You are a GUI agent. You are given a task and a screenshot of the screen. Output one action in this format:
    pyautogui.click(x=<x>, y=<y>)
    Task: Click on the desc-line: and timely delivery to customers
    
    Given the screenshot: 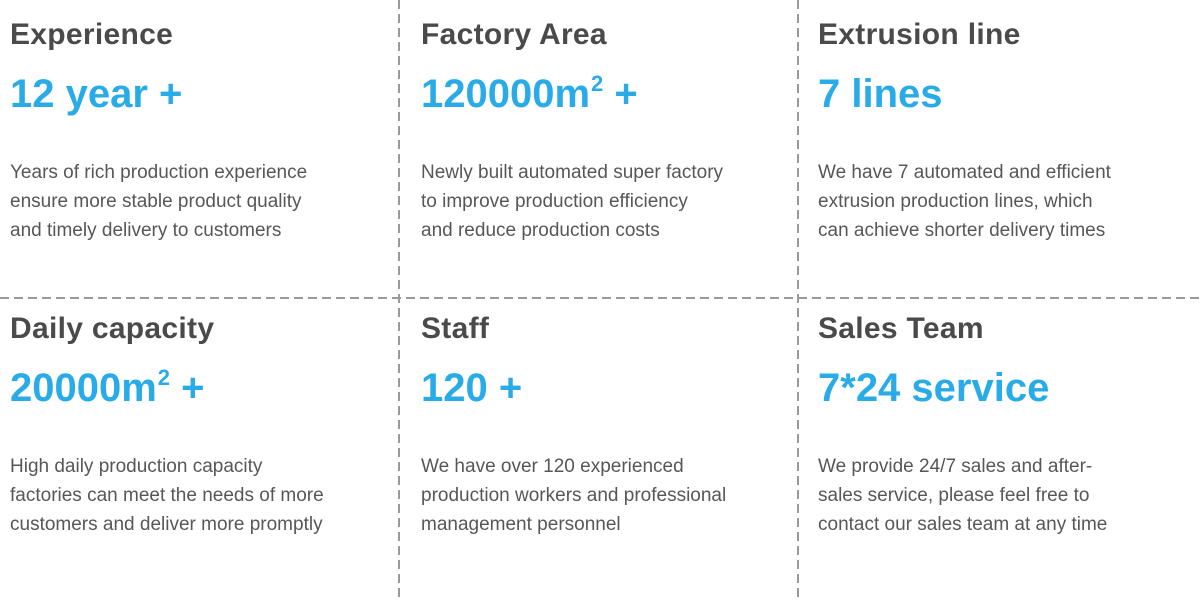 What is the action you would take?
    pyautogui.click(x=146, y=230)
    